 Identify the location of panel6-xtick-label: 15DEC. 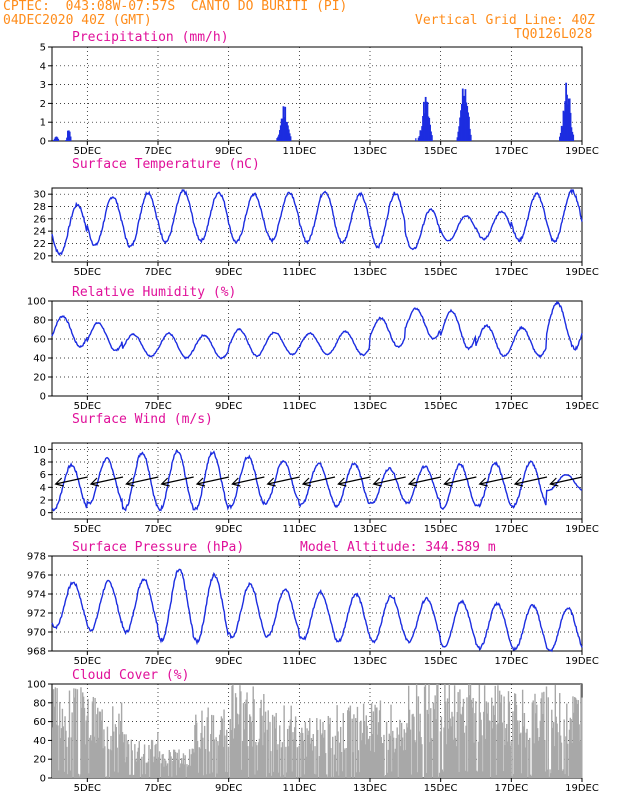
(441, 788).